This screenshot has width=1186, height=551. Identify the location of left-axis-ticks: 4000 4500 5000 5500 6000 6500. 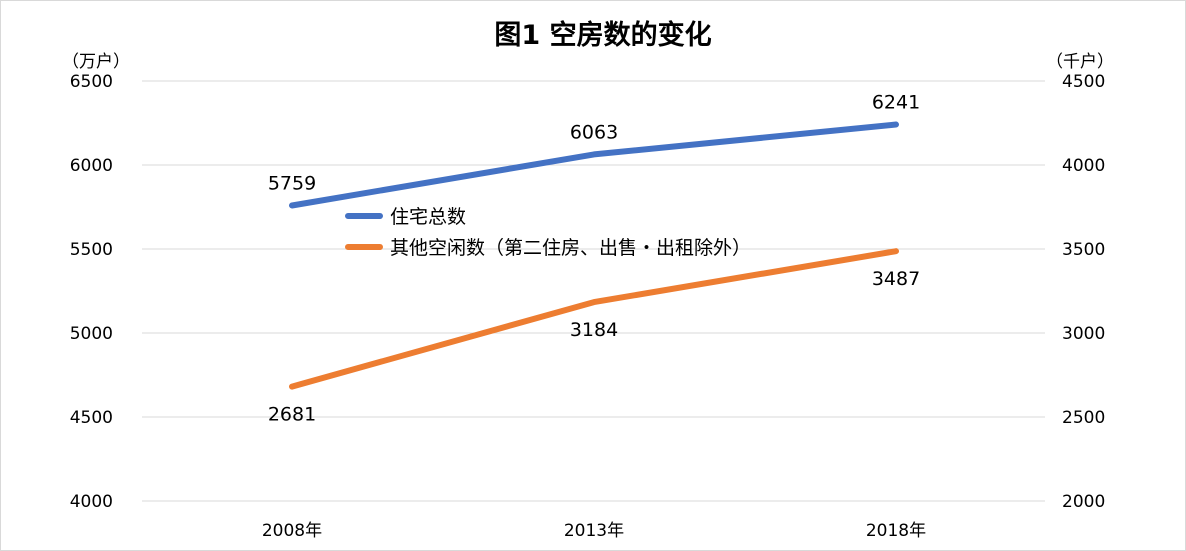
(91, 292).